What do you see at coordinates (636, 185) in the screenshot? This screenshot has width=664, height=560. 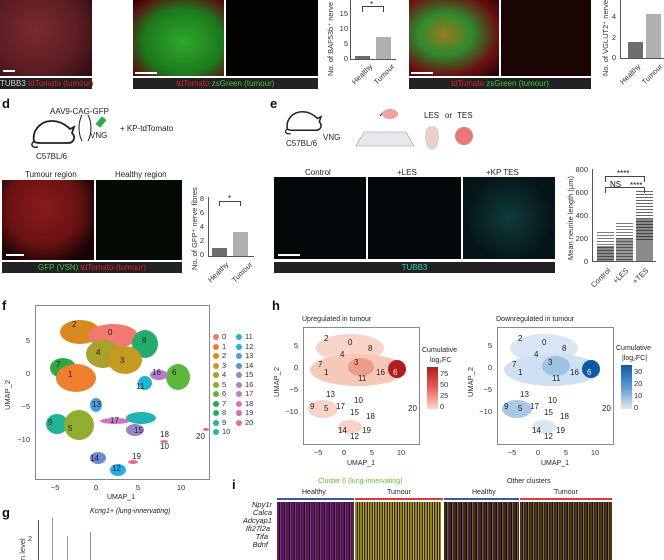 I see `sig-inner: ****` at bounding box center [636, 185].